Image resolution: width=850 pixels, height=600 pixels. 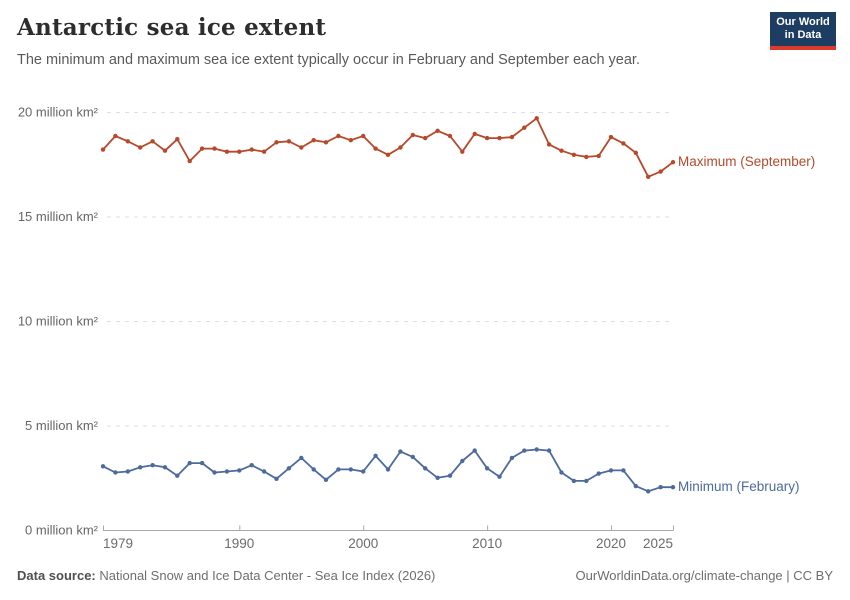 What do you see at coordinates (388, 147) in the screenshot?
I see `series-line-maximum` at bounding box center [388, 147].